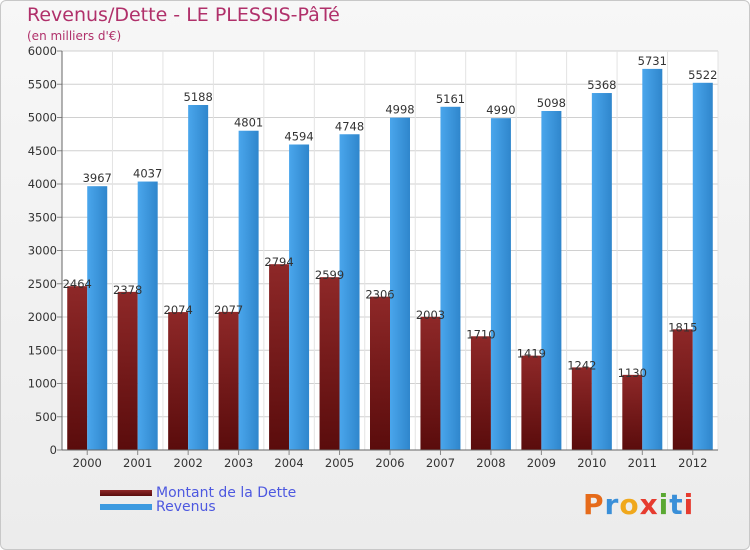  I want to click on data-label-revenus: 4998, so click(399, 110).